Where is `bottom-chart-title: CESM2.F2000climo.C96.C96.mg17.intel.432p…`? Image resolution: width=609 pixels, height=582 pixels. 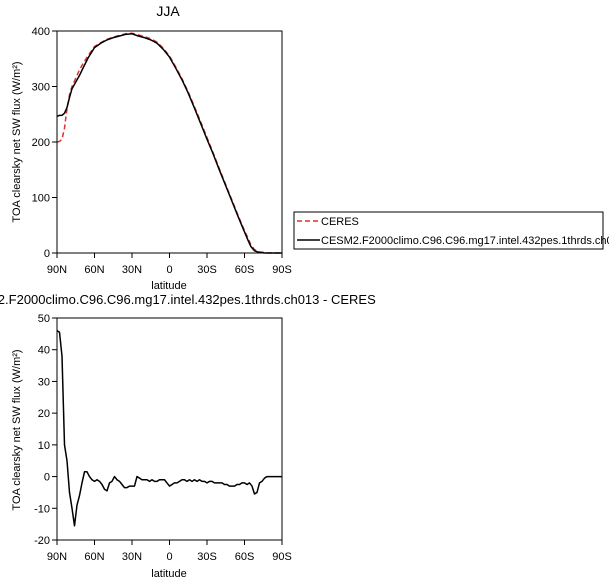
bottom-chart-title: CESM2.F2000climo.C96.C96.mg17.intel.432p… is located at coordinates (188, 299).